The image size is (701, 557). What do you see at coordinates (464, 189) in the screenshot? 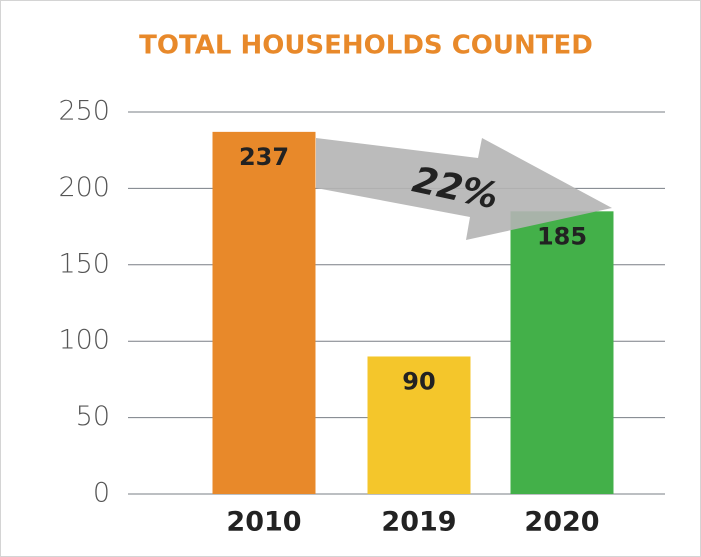
I see `change-arrow` at bounding box center [464, 189].